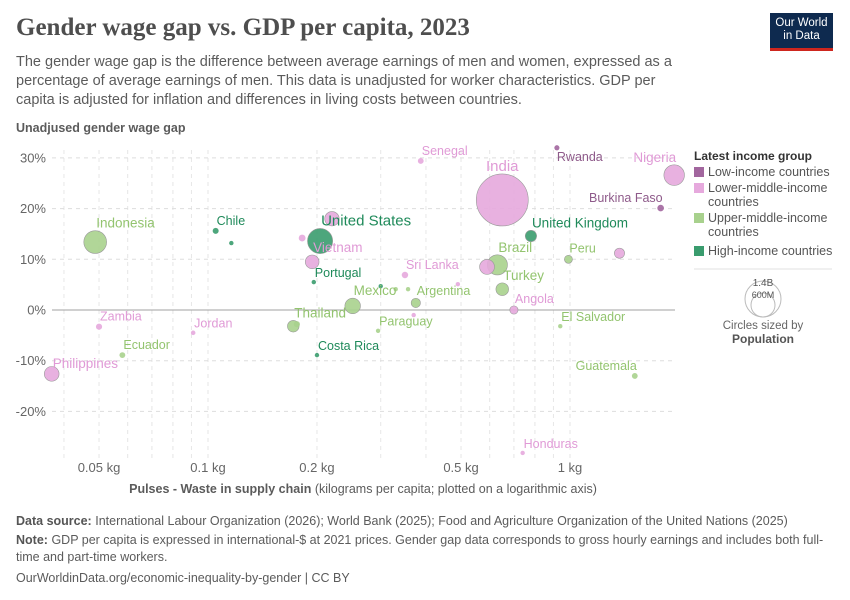  I want to click on legend-swatch-lower, so click(699, 188).